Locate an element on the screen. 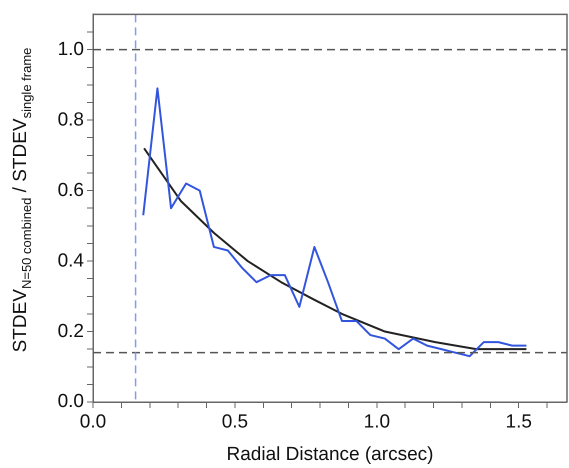  x-tick-label: 0.0 is located at coordinates (93, 422).